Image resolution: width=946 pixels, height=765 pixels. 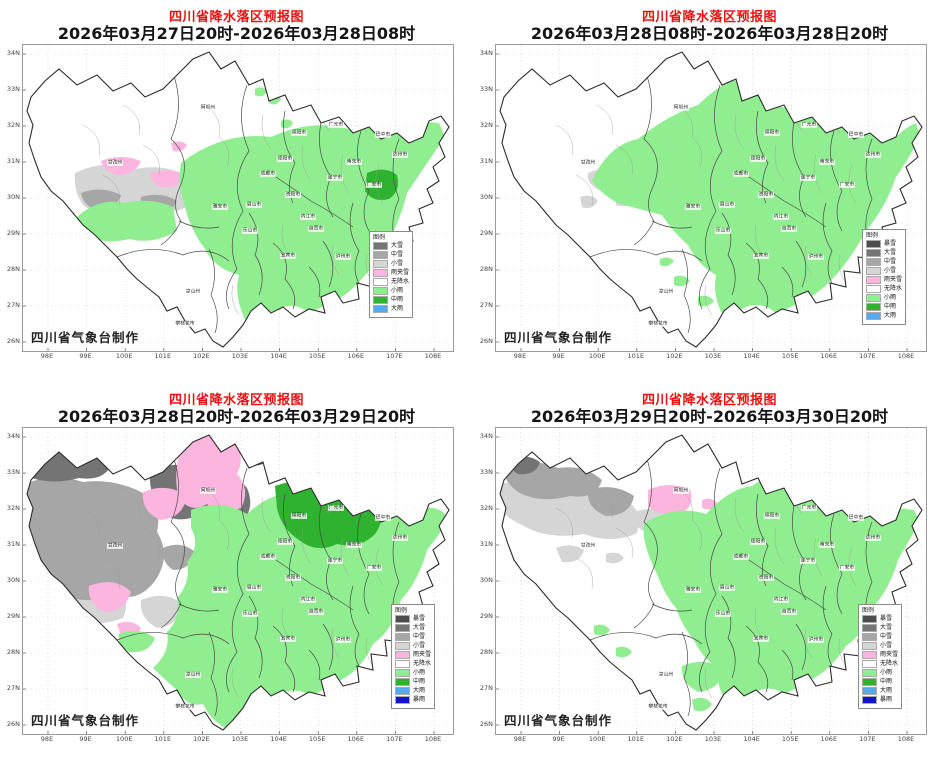 I want to click on map-legend: 图例 暴雪 大雪 中雪 小雪 雨夹雪 无降水 小雨 中雨 大雨 暴雨, so click(x=413, y=657).